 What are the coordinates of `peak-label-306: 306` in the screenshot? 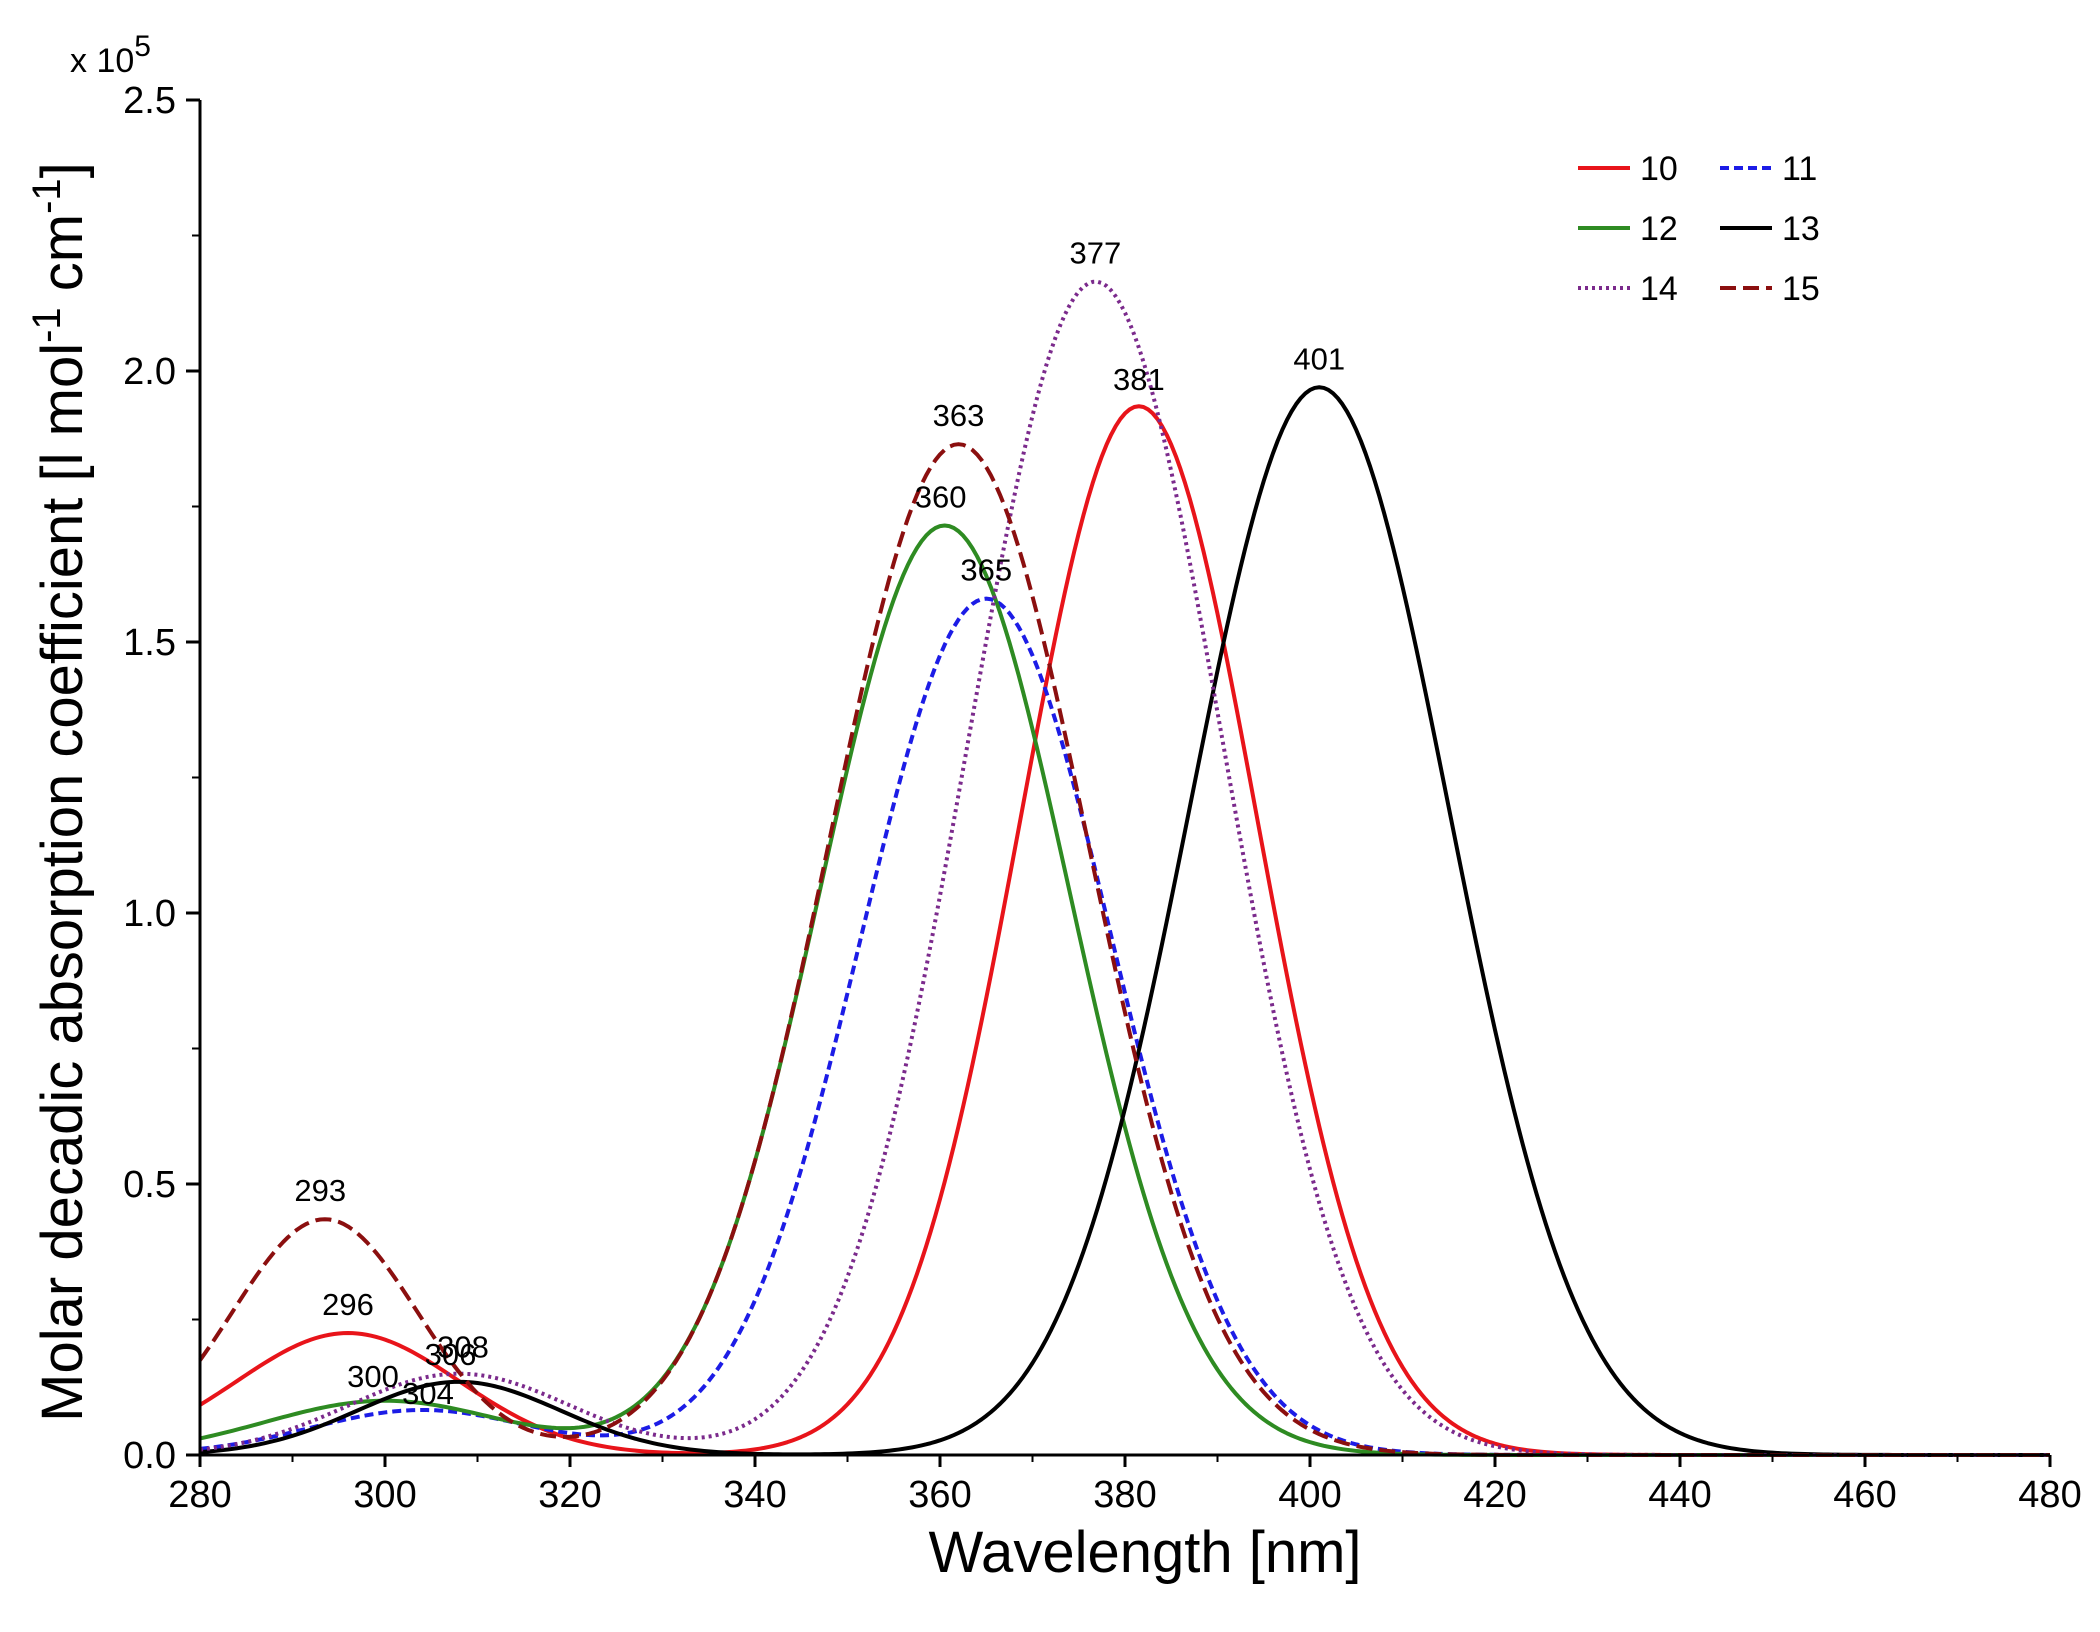 It's located at (451, 1354).